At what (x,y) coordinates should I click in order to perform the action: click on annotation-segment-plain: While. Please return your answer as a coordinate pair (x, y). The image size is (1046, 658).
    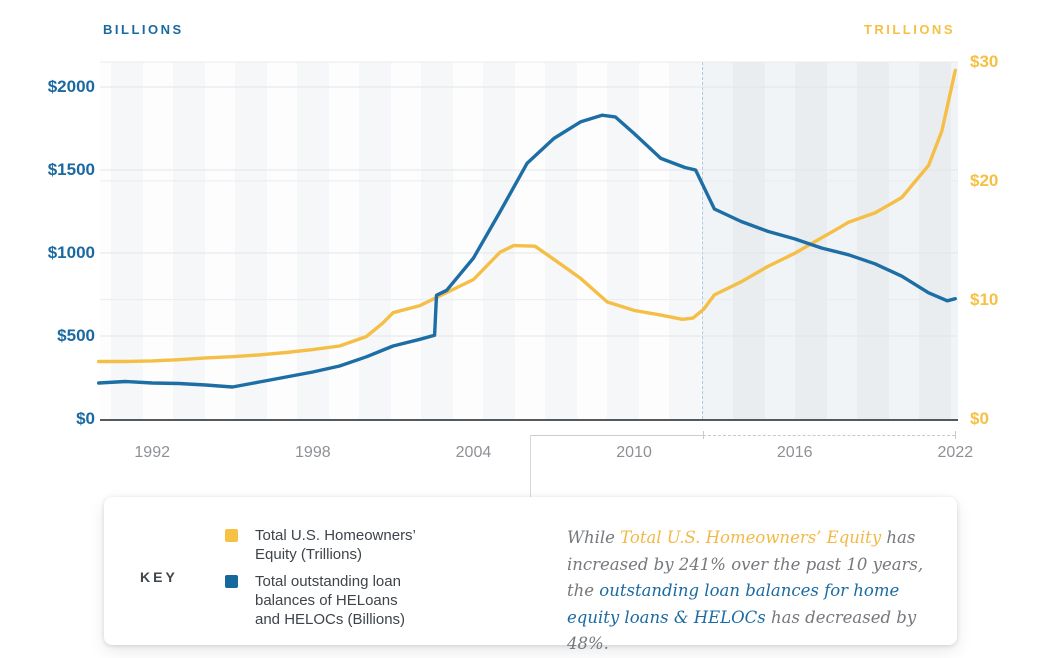
    Looking at the image, I should click on (594, 537).